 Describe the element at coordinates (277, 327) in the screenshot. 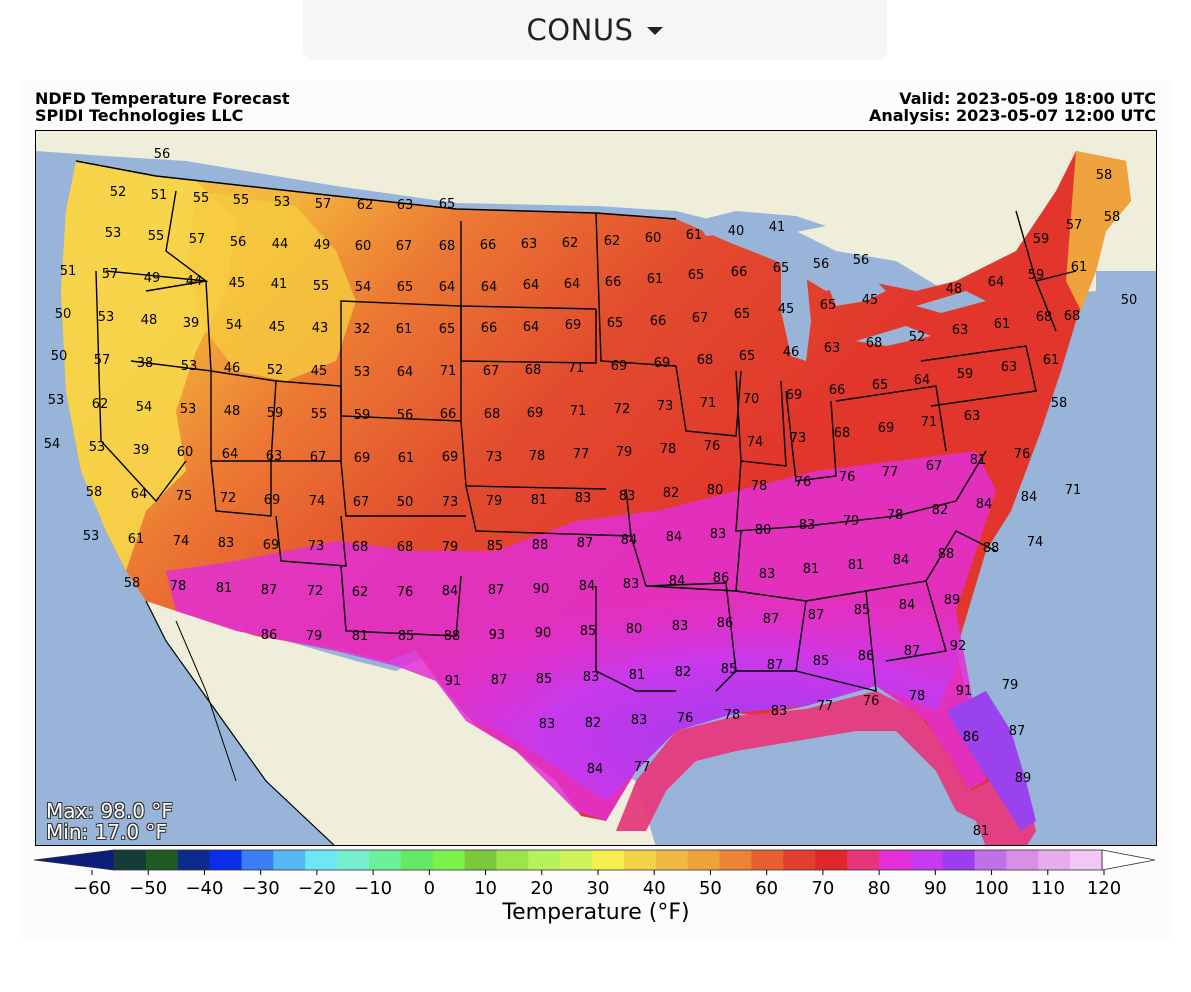

I see `map-temperature-label: 45` at that location.